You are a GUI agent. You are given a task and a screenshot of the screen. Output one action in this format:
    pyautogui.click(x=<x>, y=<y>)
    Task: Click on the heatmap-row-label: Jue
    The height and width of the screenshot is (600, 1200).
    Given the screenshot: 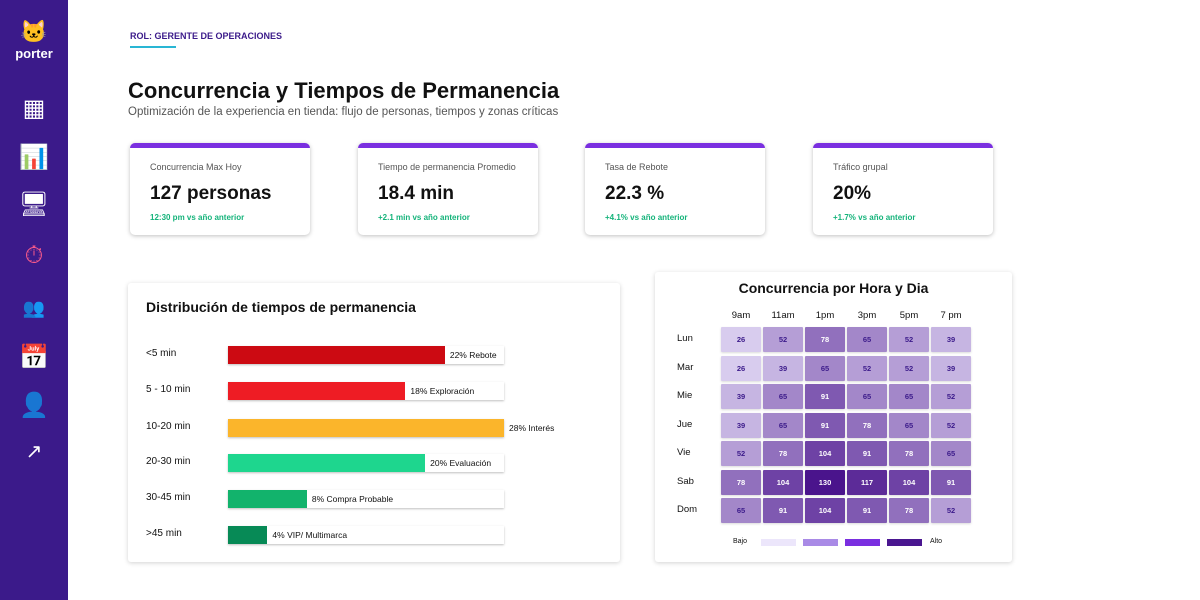 What is the action you would take?
    pyautogui.click(x=685, y=424)
    